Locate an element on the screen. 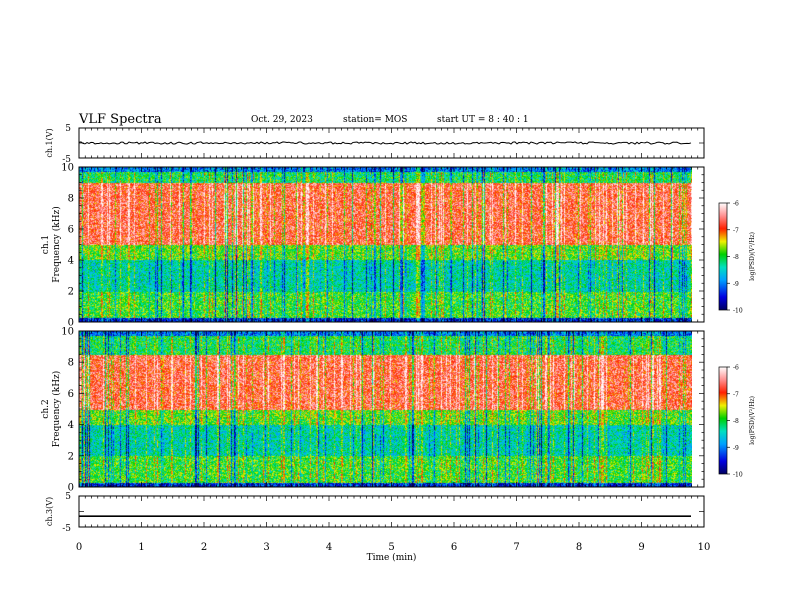 The width and height of the screenshot is (792, 612). x-axis-label: Time (min) is located at coordinates (392, 557).